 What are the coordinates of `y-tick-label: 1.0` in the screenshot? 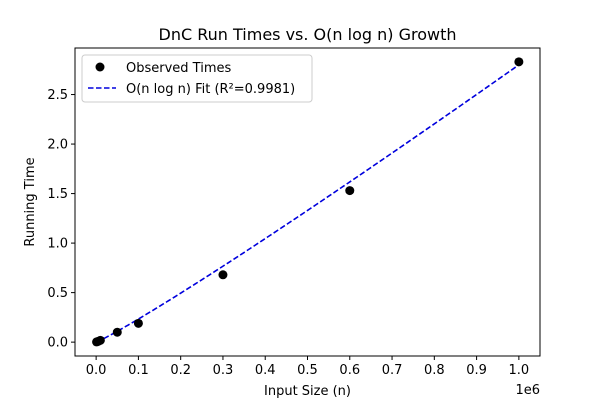 It's located at (57, 244).